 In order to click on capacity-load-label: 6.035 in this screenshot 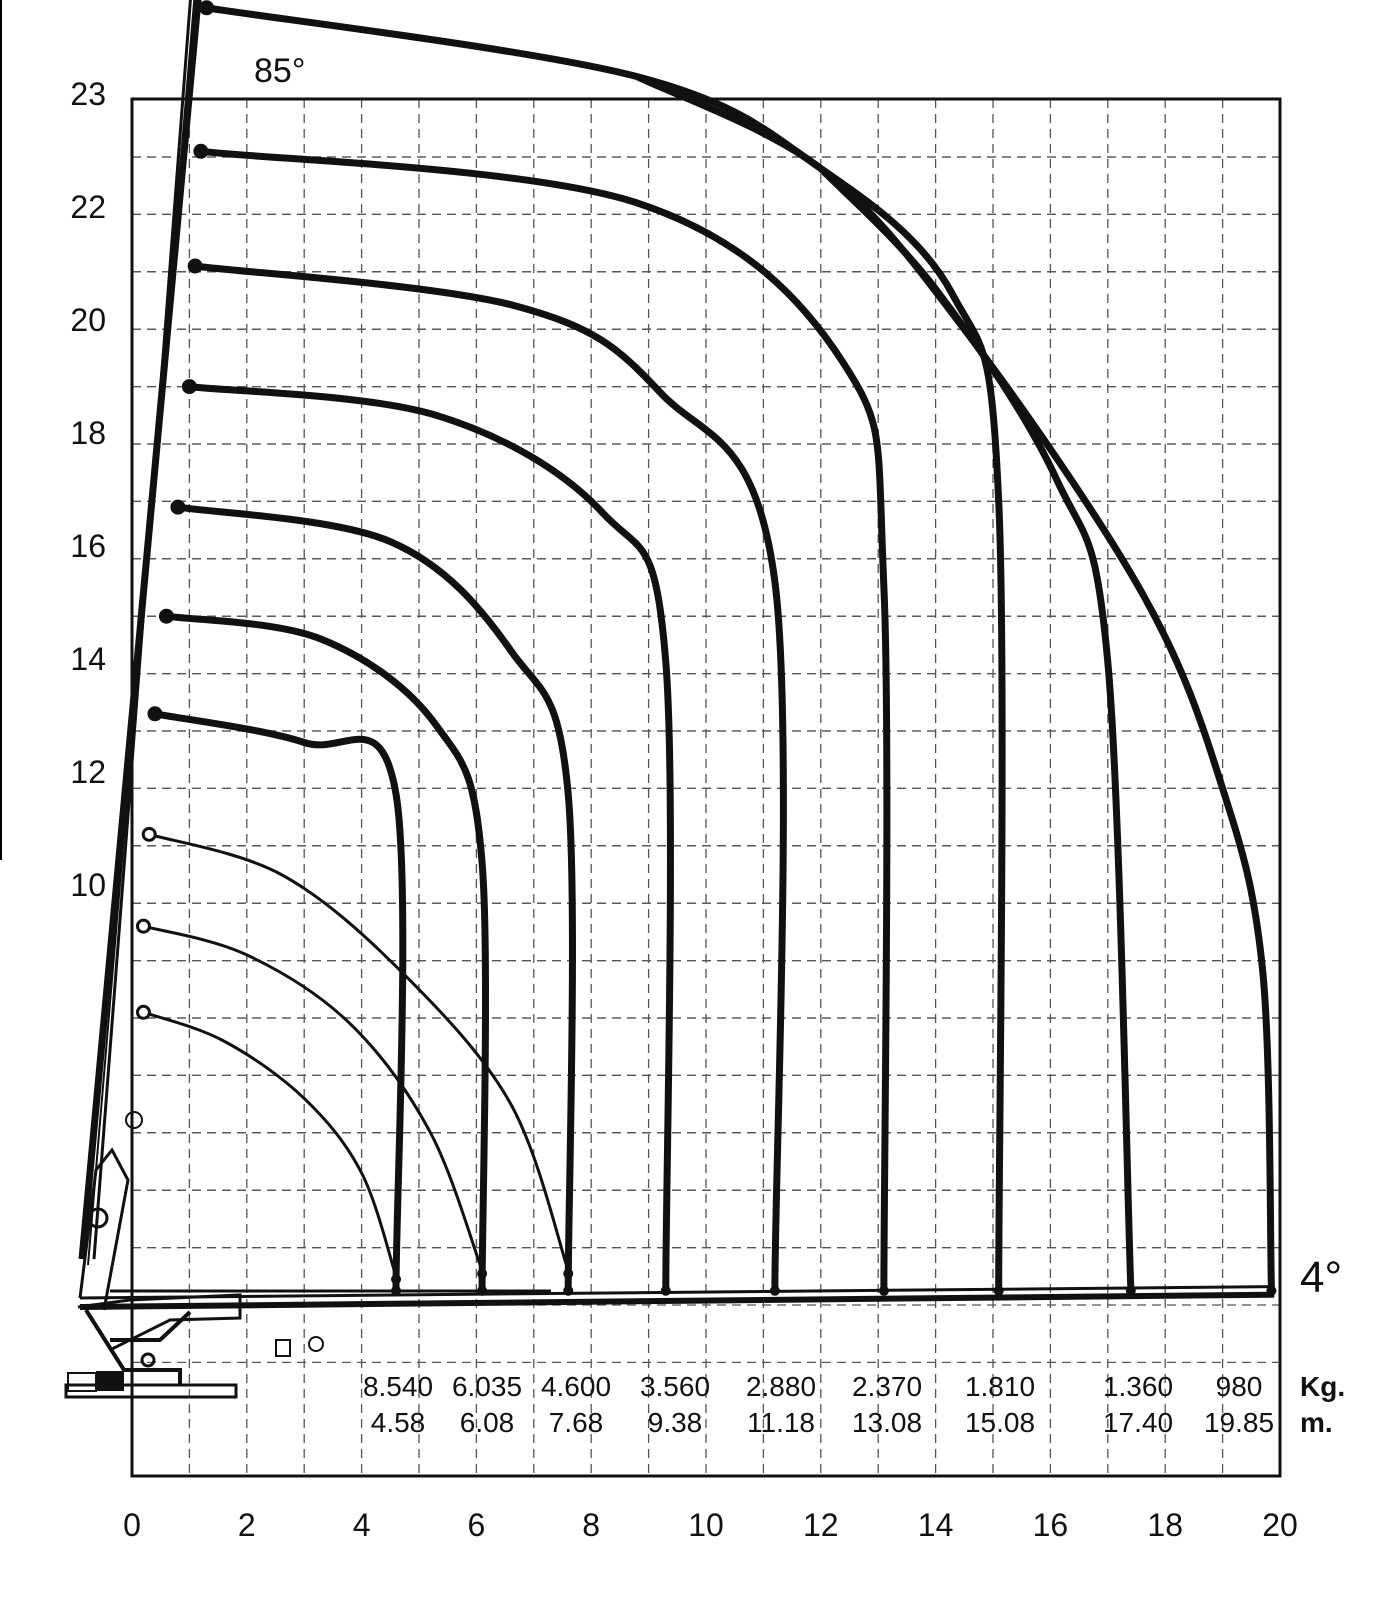, I will do `click(487, 1386)`.